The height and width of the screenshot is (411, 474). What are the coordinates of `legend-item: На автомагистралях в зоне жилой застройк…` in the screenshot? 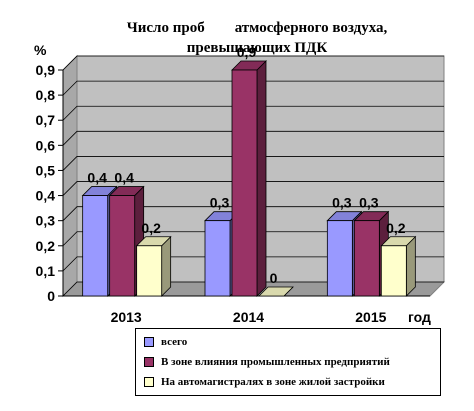 It's located at (292, 382).